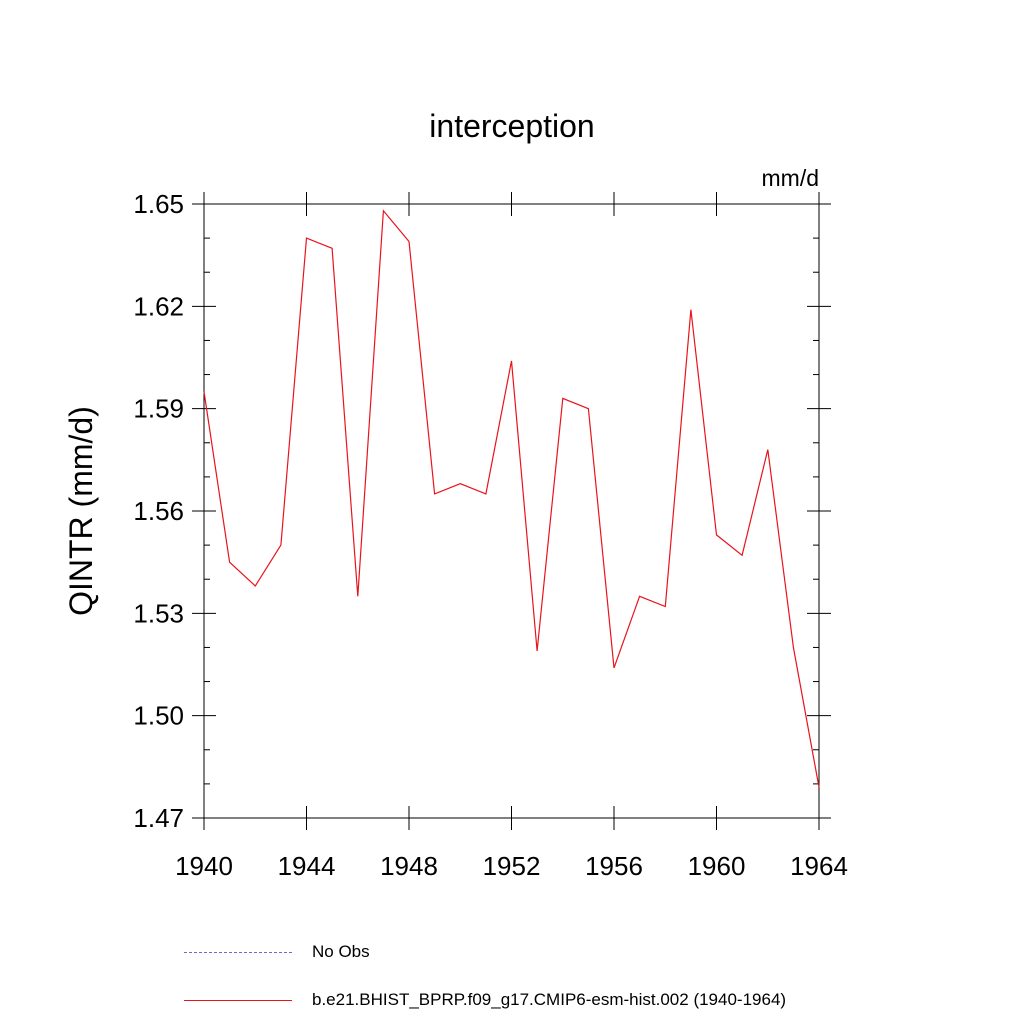 The width and height of the screenshot is (1024, 1024). What do you see at coordinates (341, 951) in the screenshot?
I see `legend-label-no-obs: No Obs` at bounding box center [341, 951].